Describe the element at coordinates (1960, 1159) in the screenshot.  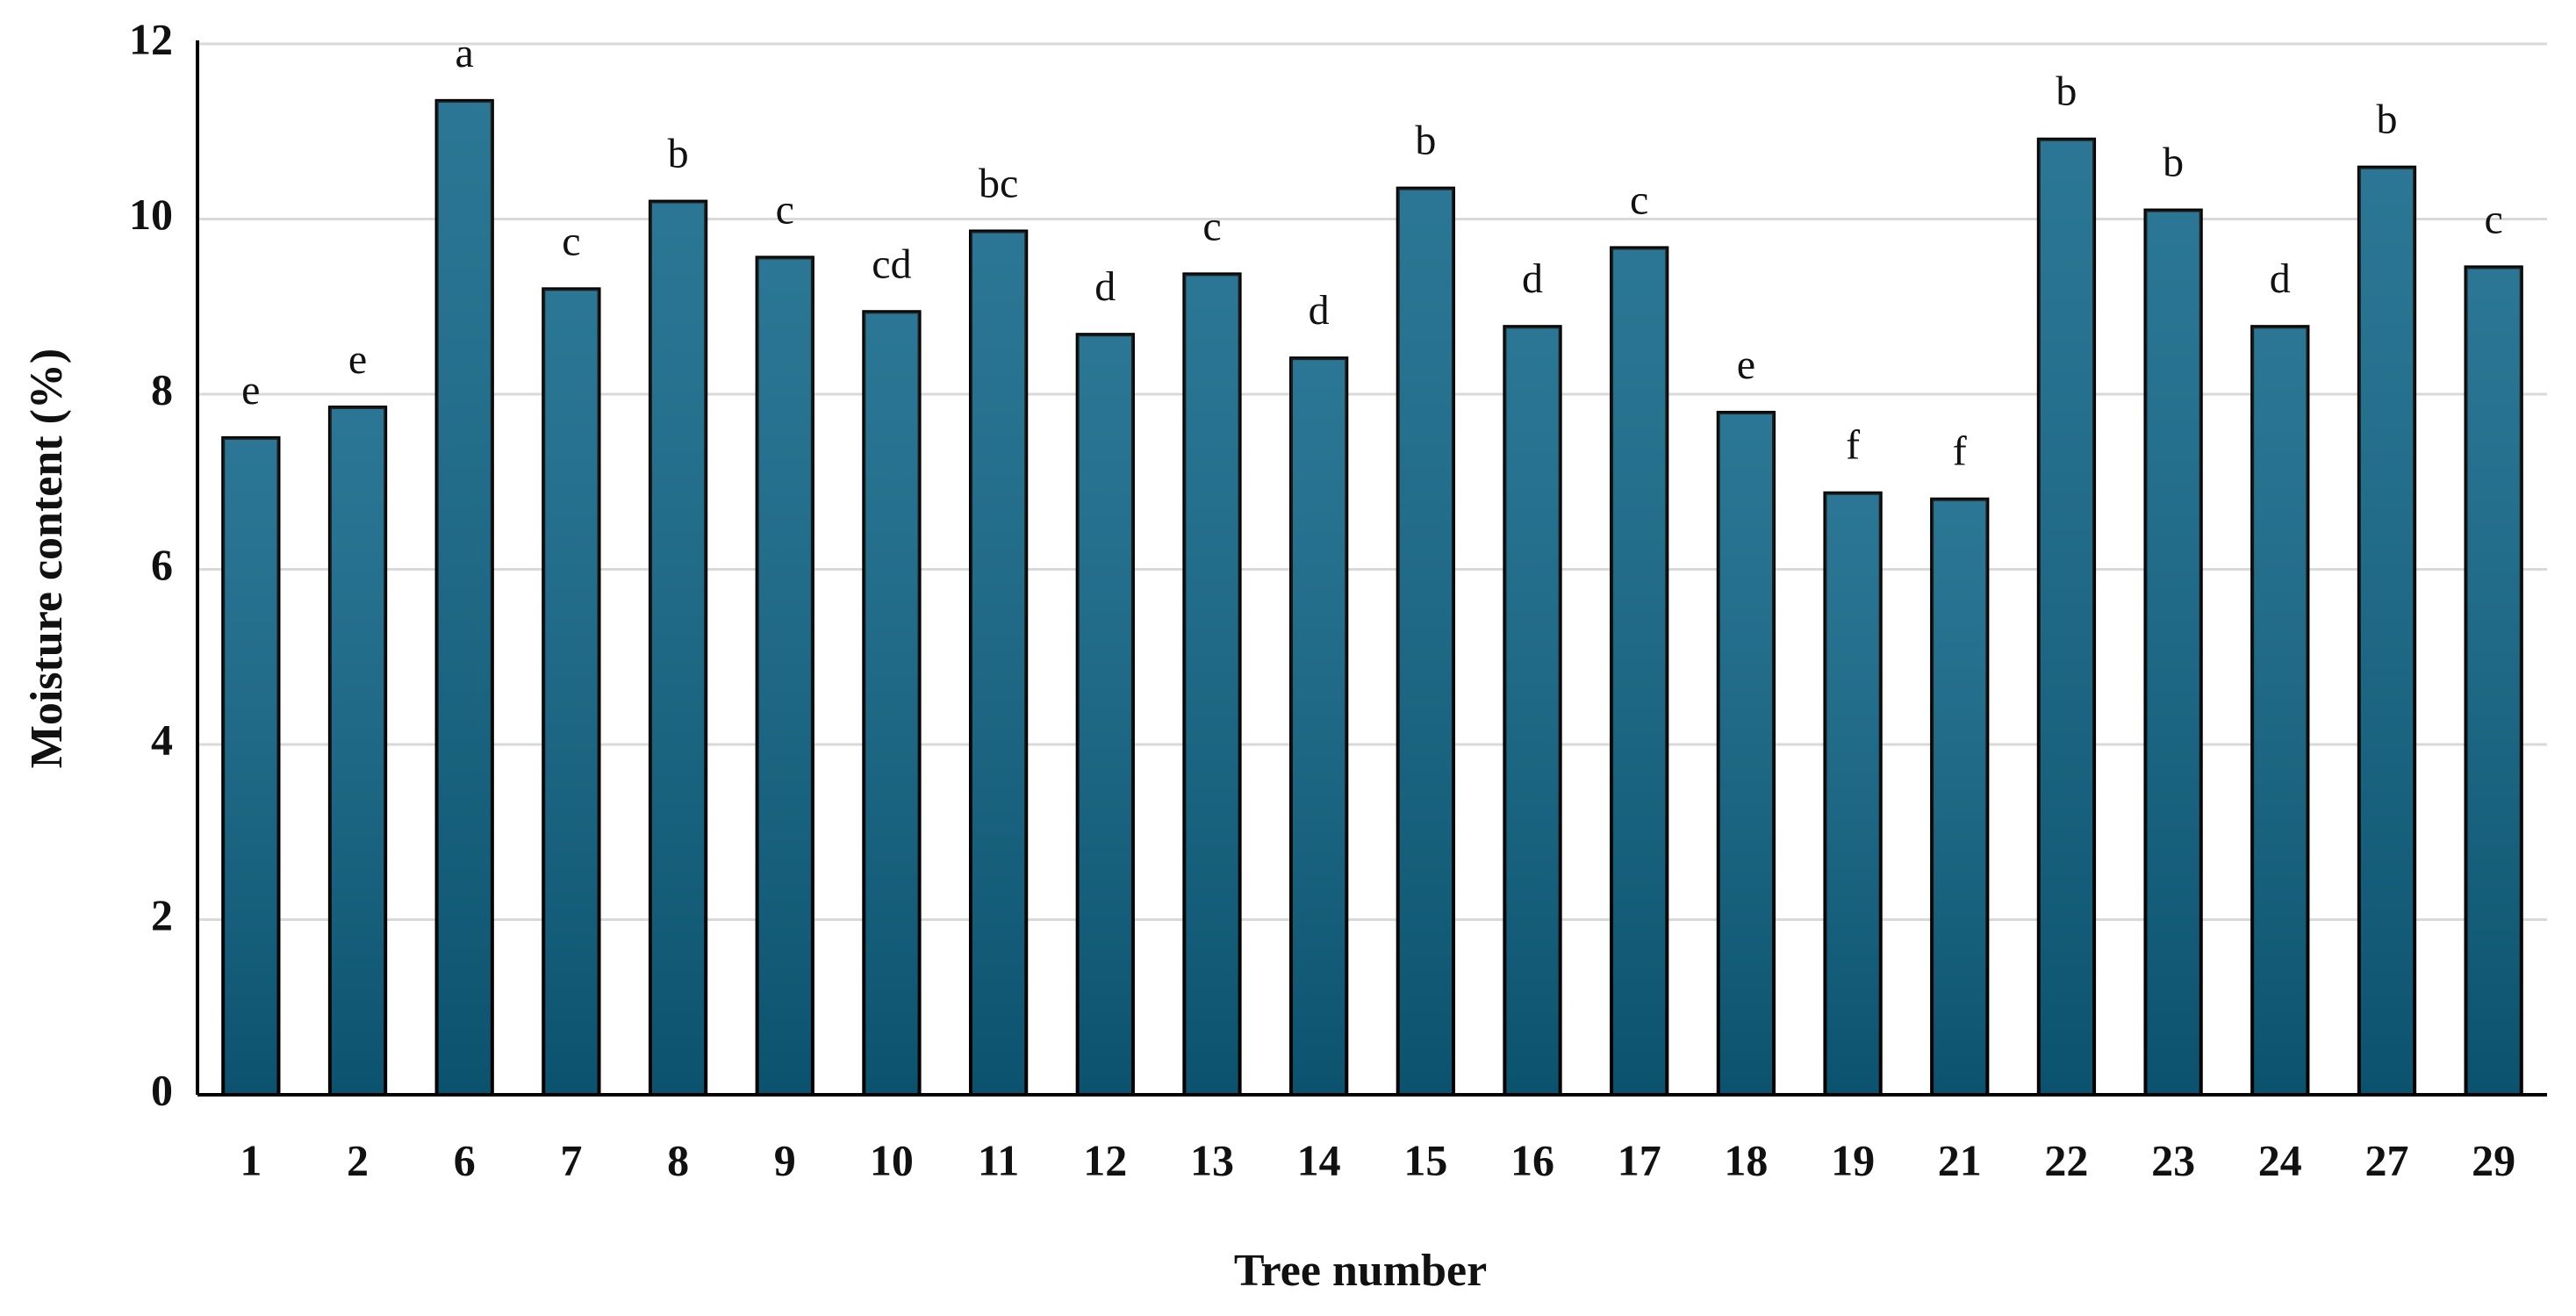
I see `x-tick-label: 21` at that location.